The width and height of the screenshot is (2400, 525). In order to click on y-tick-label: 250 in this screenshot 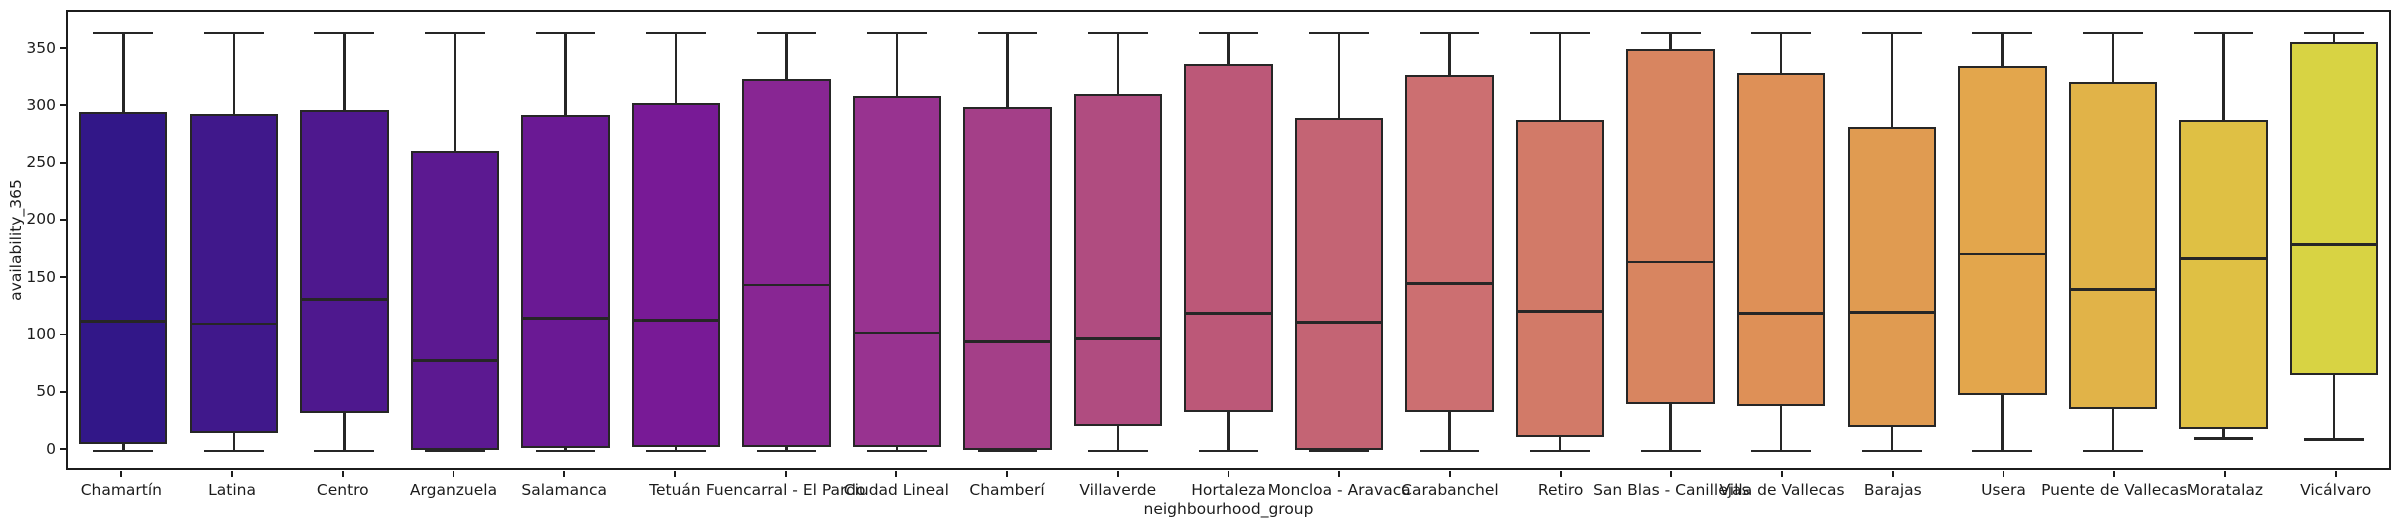, I will do `click(41, 162)`.